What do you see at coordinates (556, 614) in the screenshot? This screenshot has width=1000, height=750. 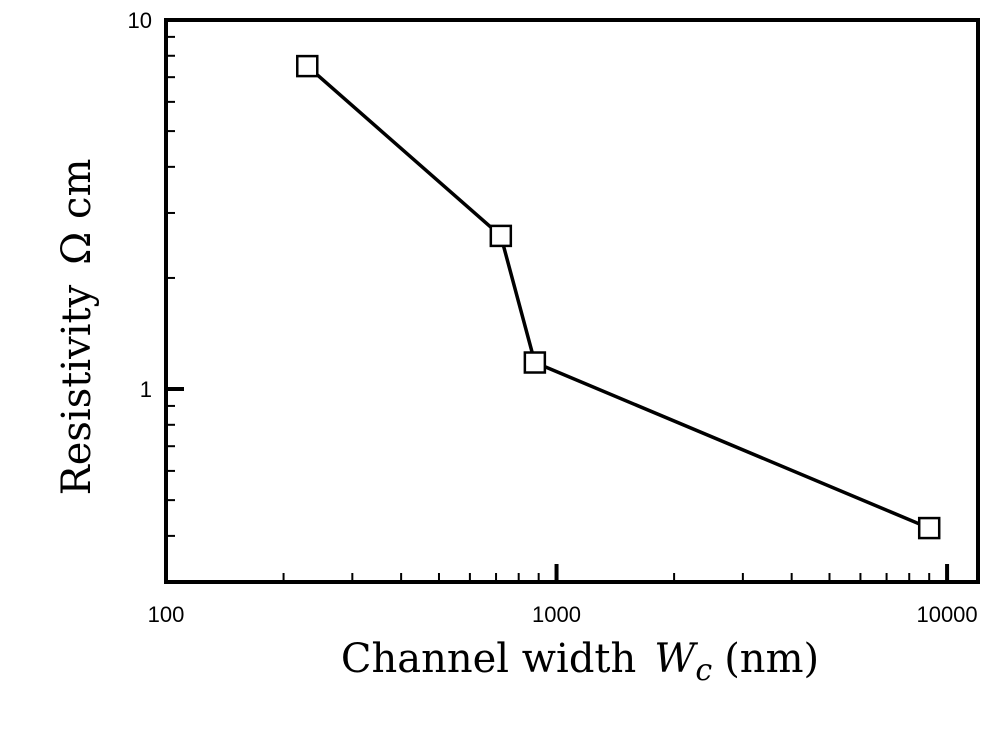 I see `x-tick-label: 1000` at bounding box center [556, 614].